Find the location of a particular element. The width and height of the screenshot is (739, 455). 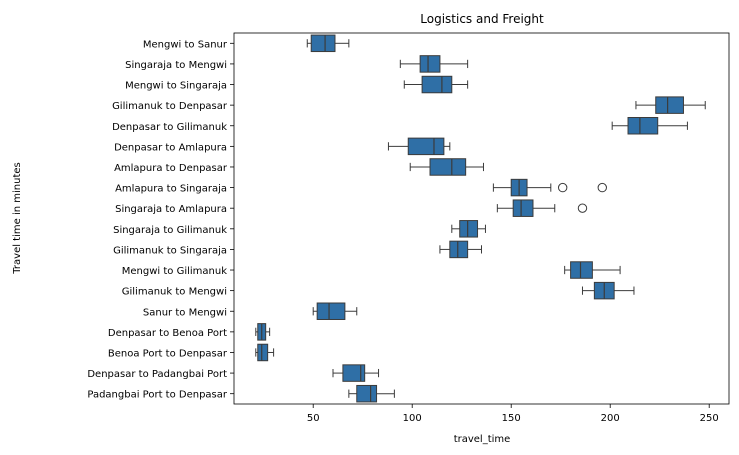

y-tick-label: Denpasar to Amlapura is located at coordinates (170, 147).